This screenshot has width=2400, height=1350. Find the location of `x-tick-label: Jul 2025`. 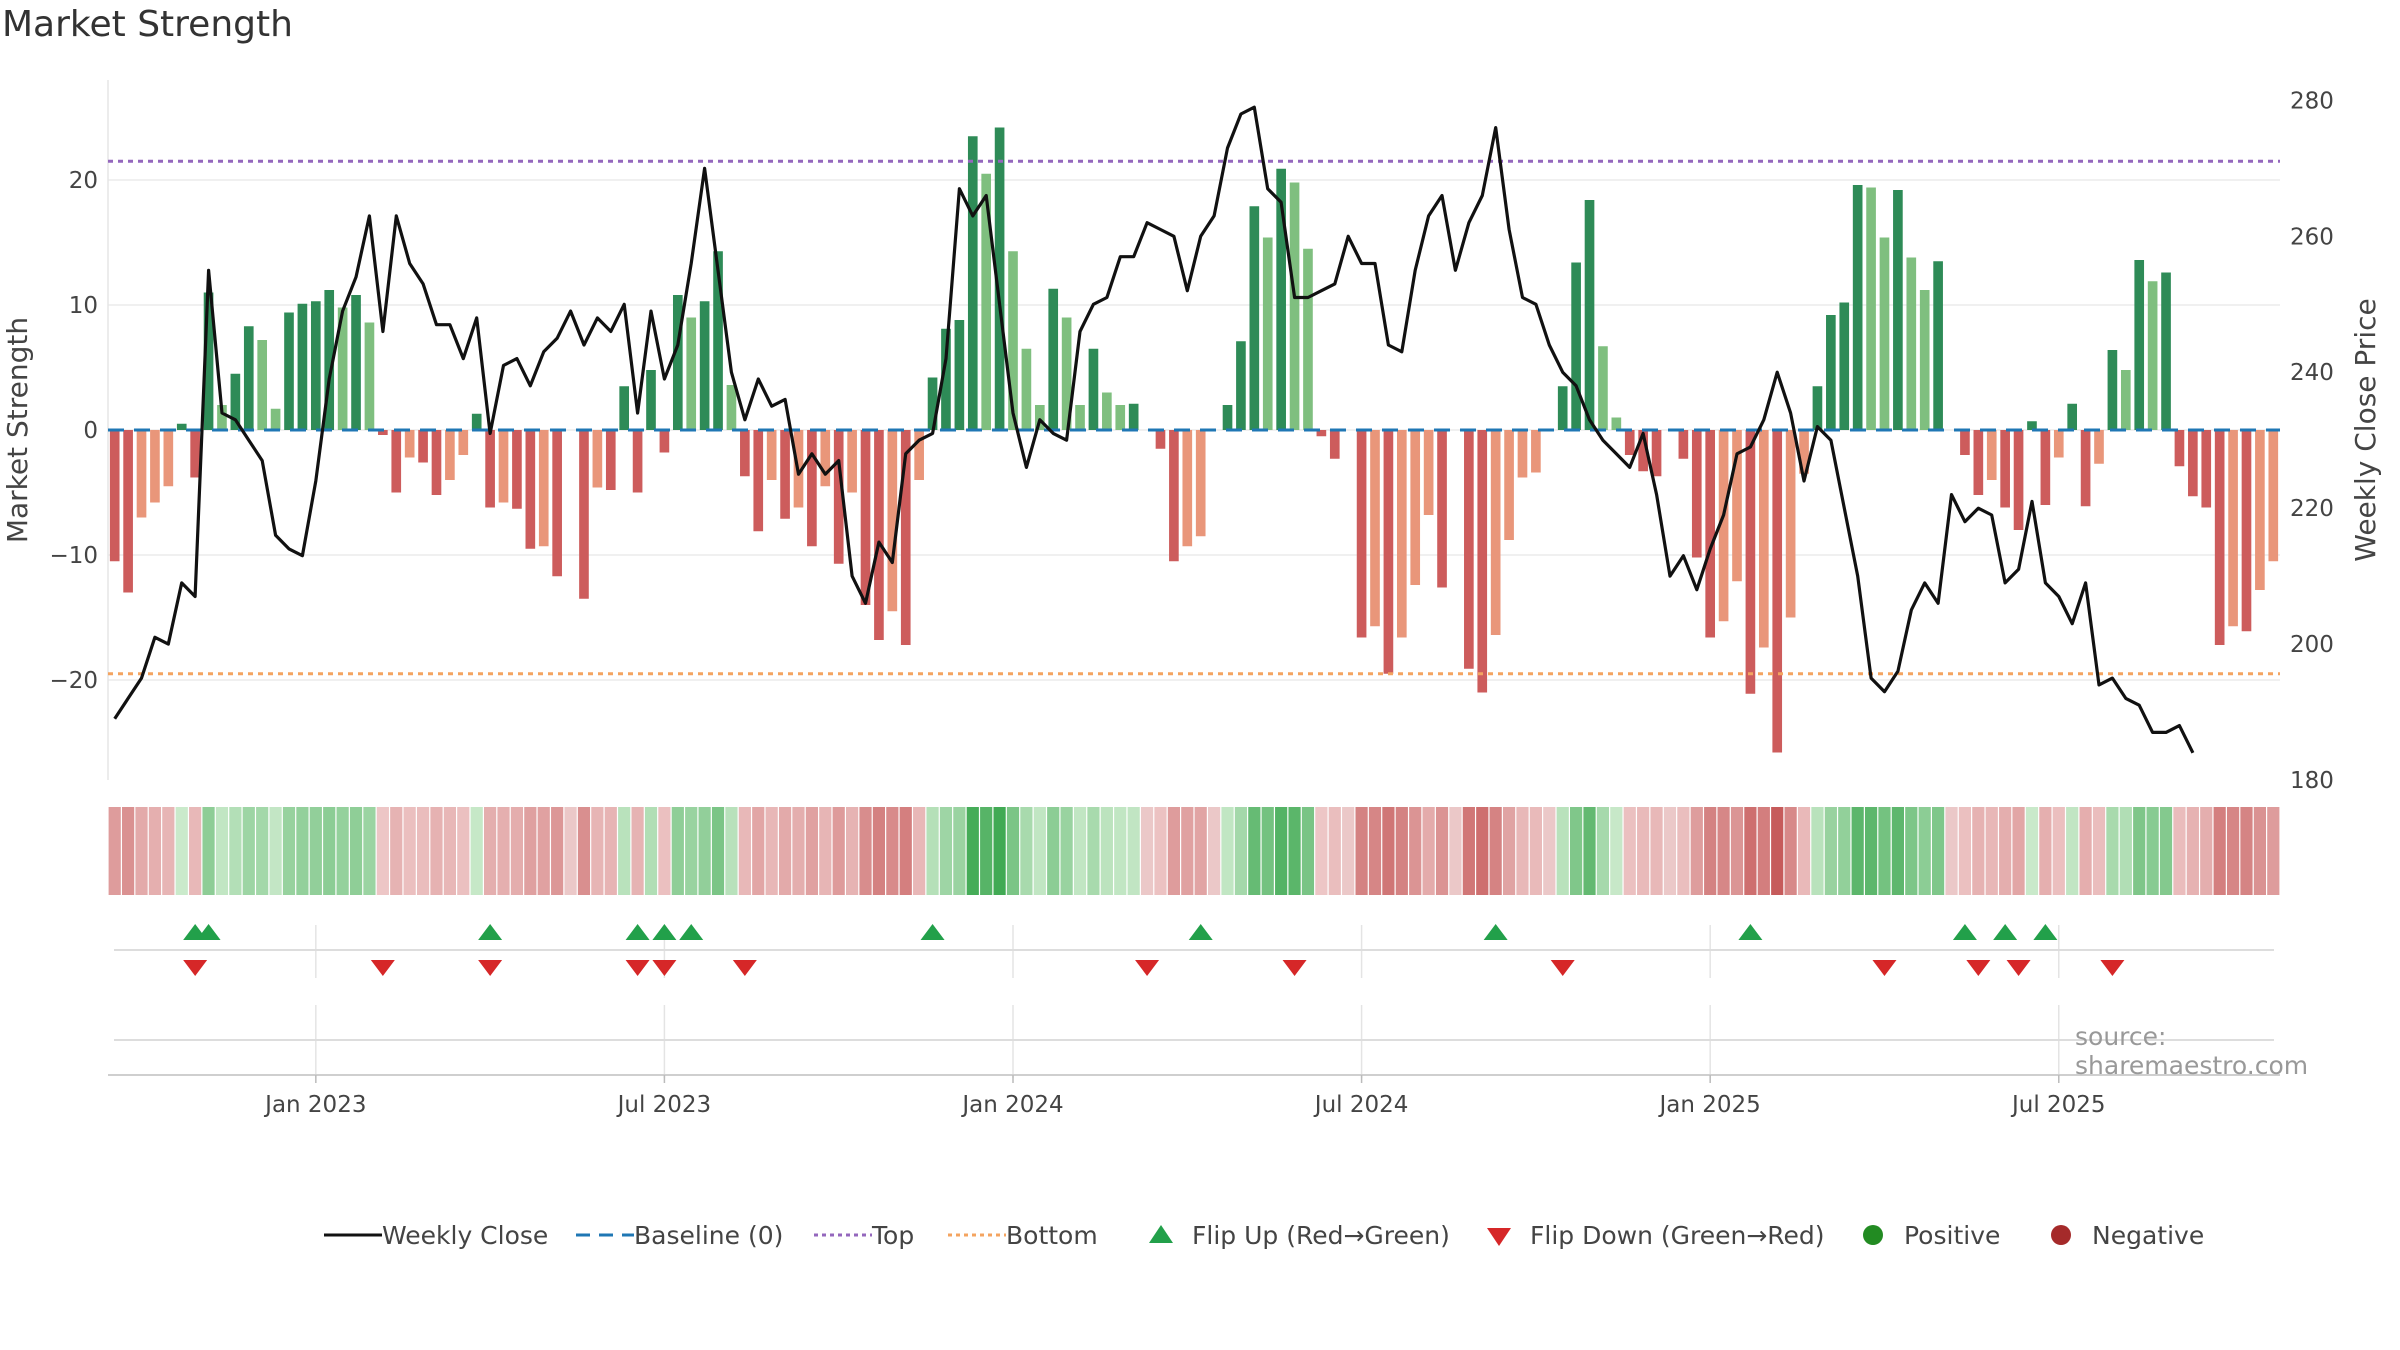

x-tick-label: Jul 2025 is located at coordinates (2058, 1105).